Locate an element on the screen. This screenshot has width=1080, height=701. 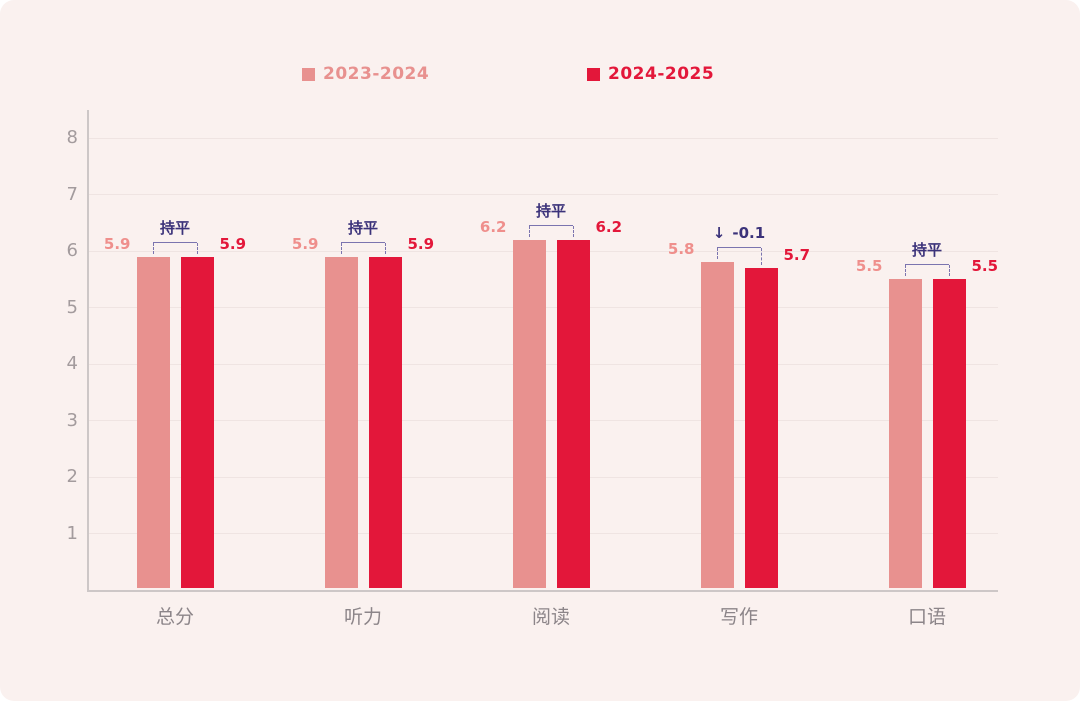
bracket-tick-left-听力 is located at coordinates (341, 248).